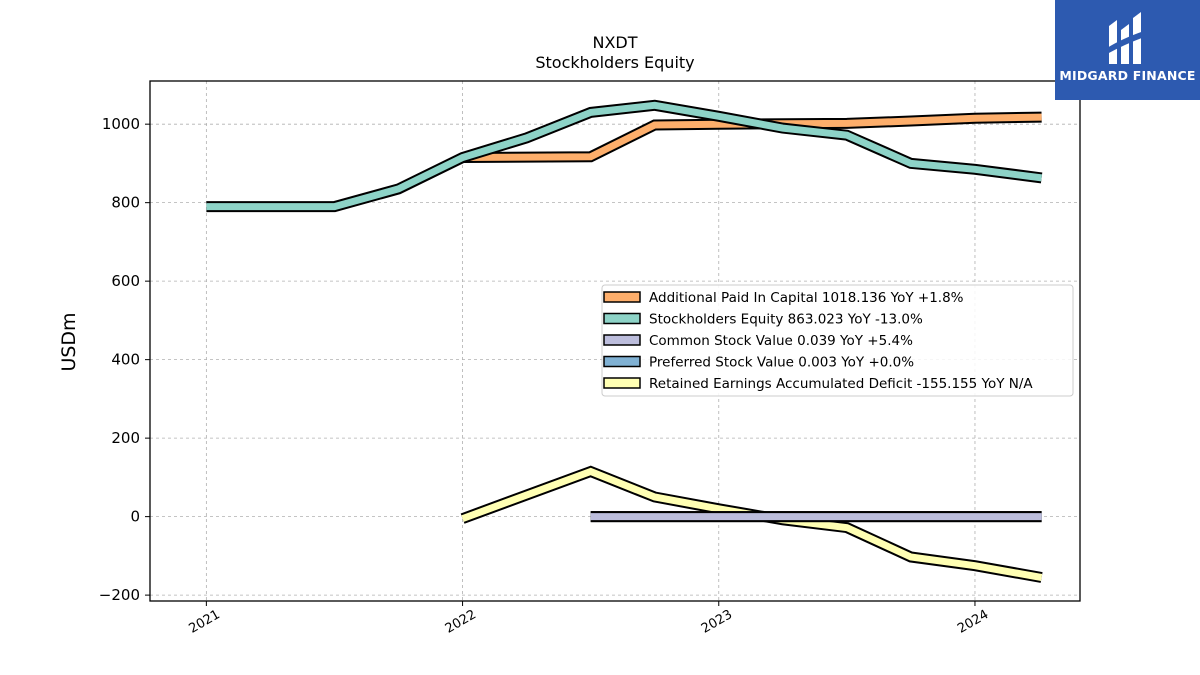 This screenshot has height=675, width=1200. Describe the element at coordinates (125, 281) in the screenshot. I see `y-tick-label: 600` at that location.